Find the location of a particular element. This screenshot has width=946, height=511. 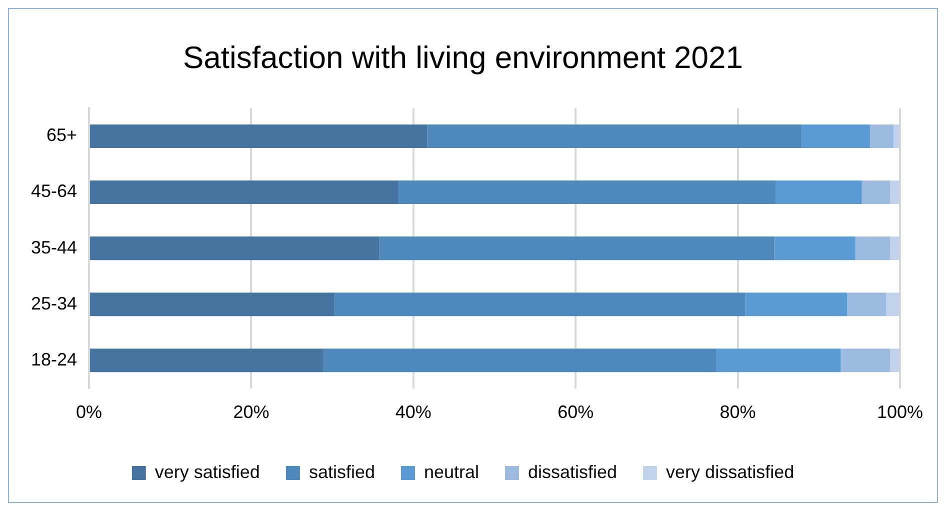

x-tick-label: 0% is located at coordinates (89, 412).